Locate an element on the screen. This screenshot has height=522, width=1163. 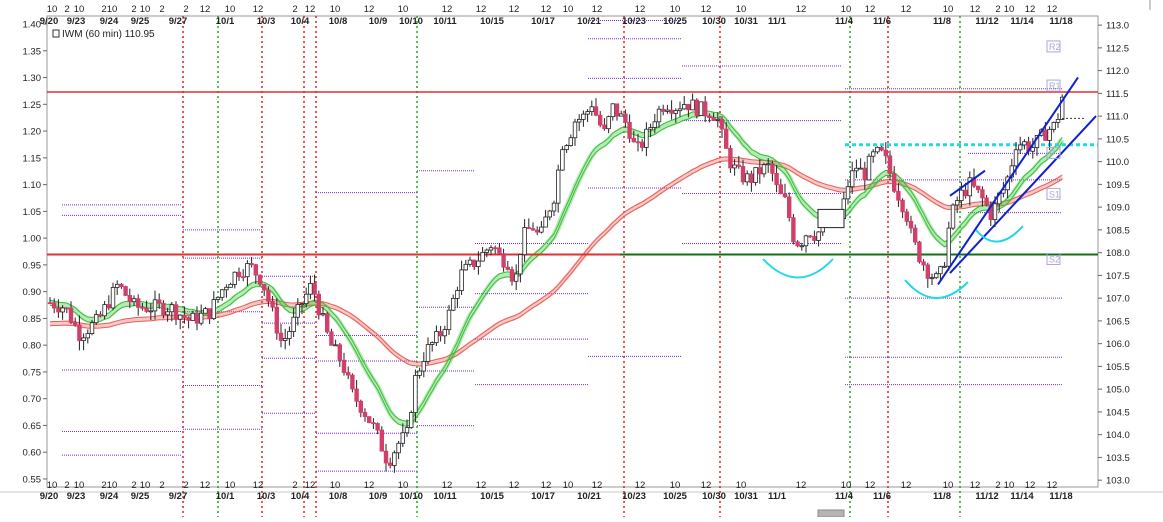
x-hour-label-bottom: 2 is located at coordinates (997, 485).